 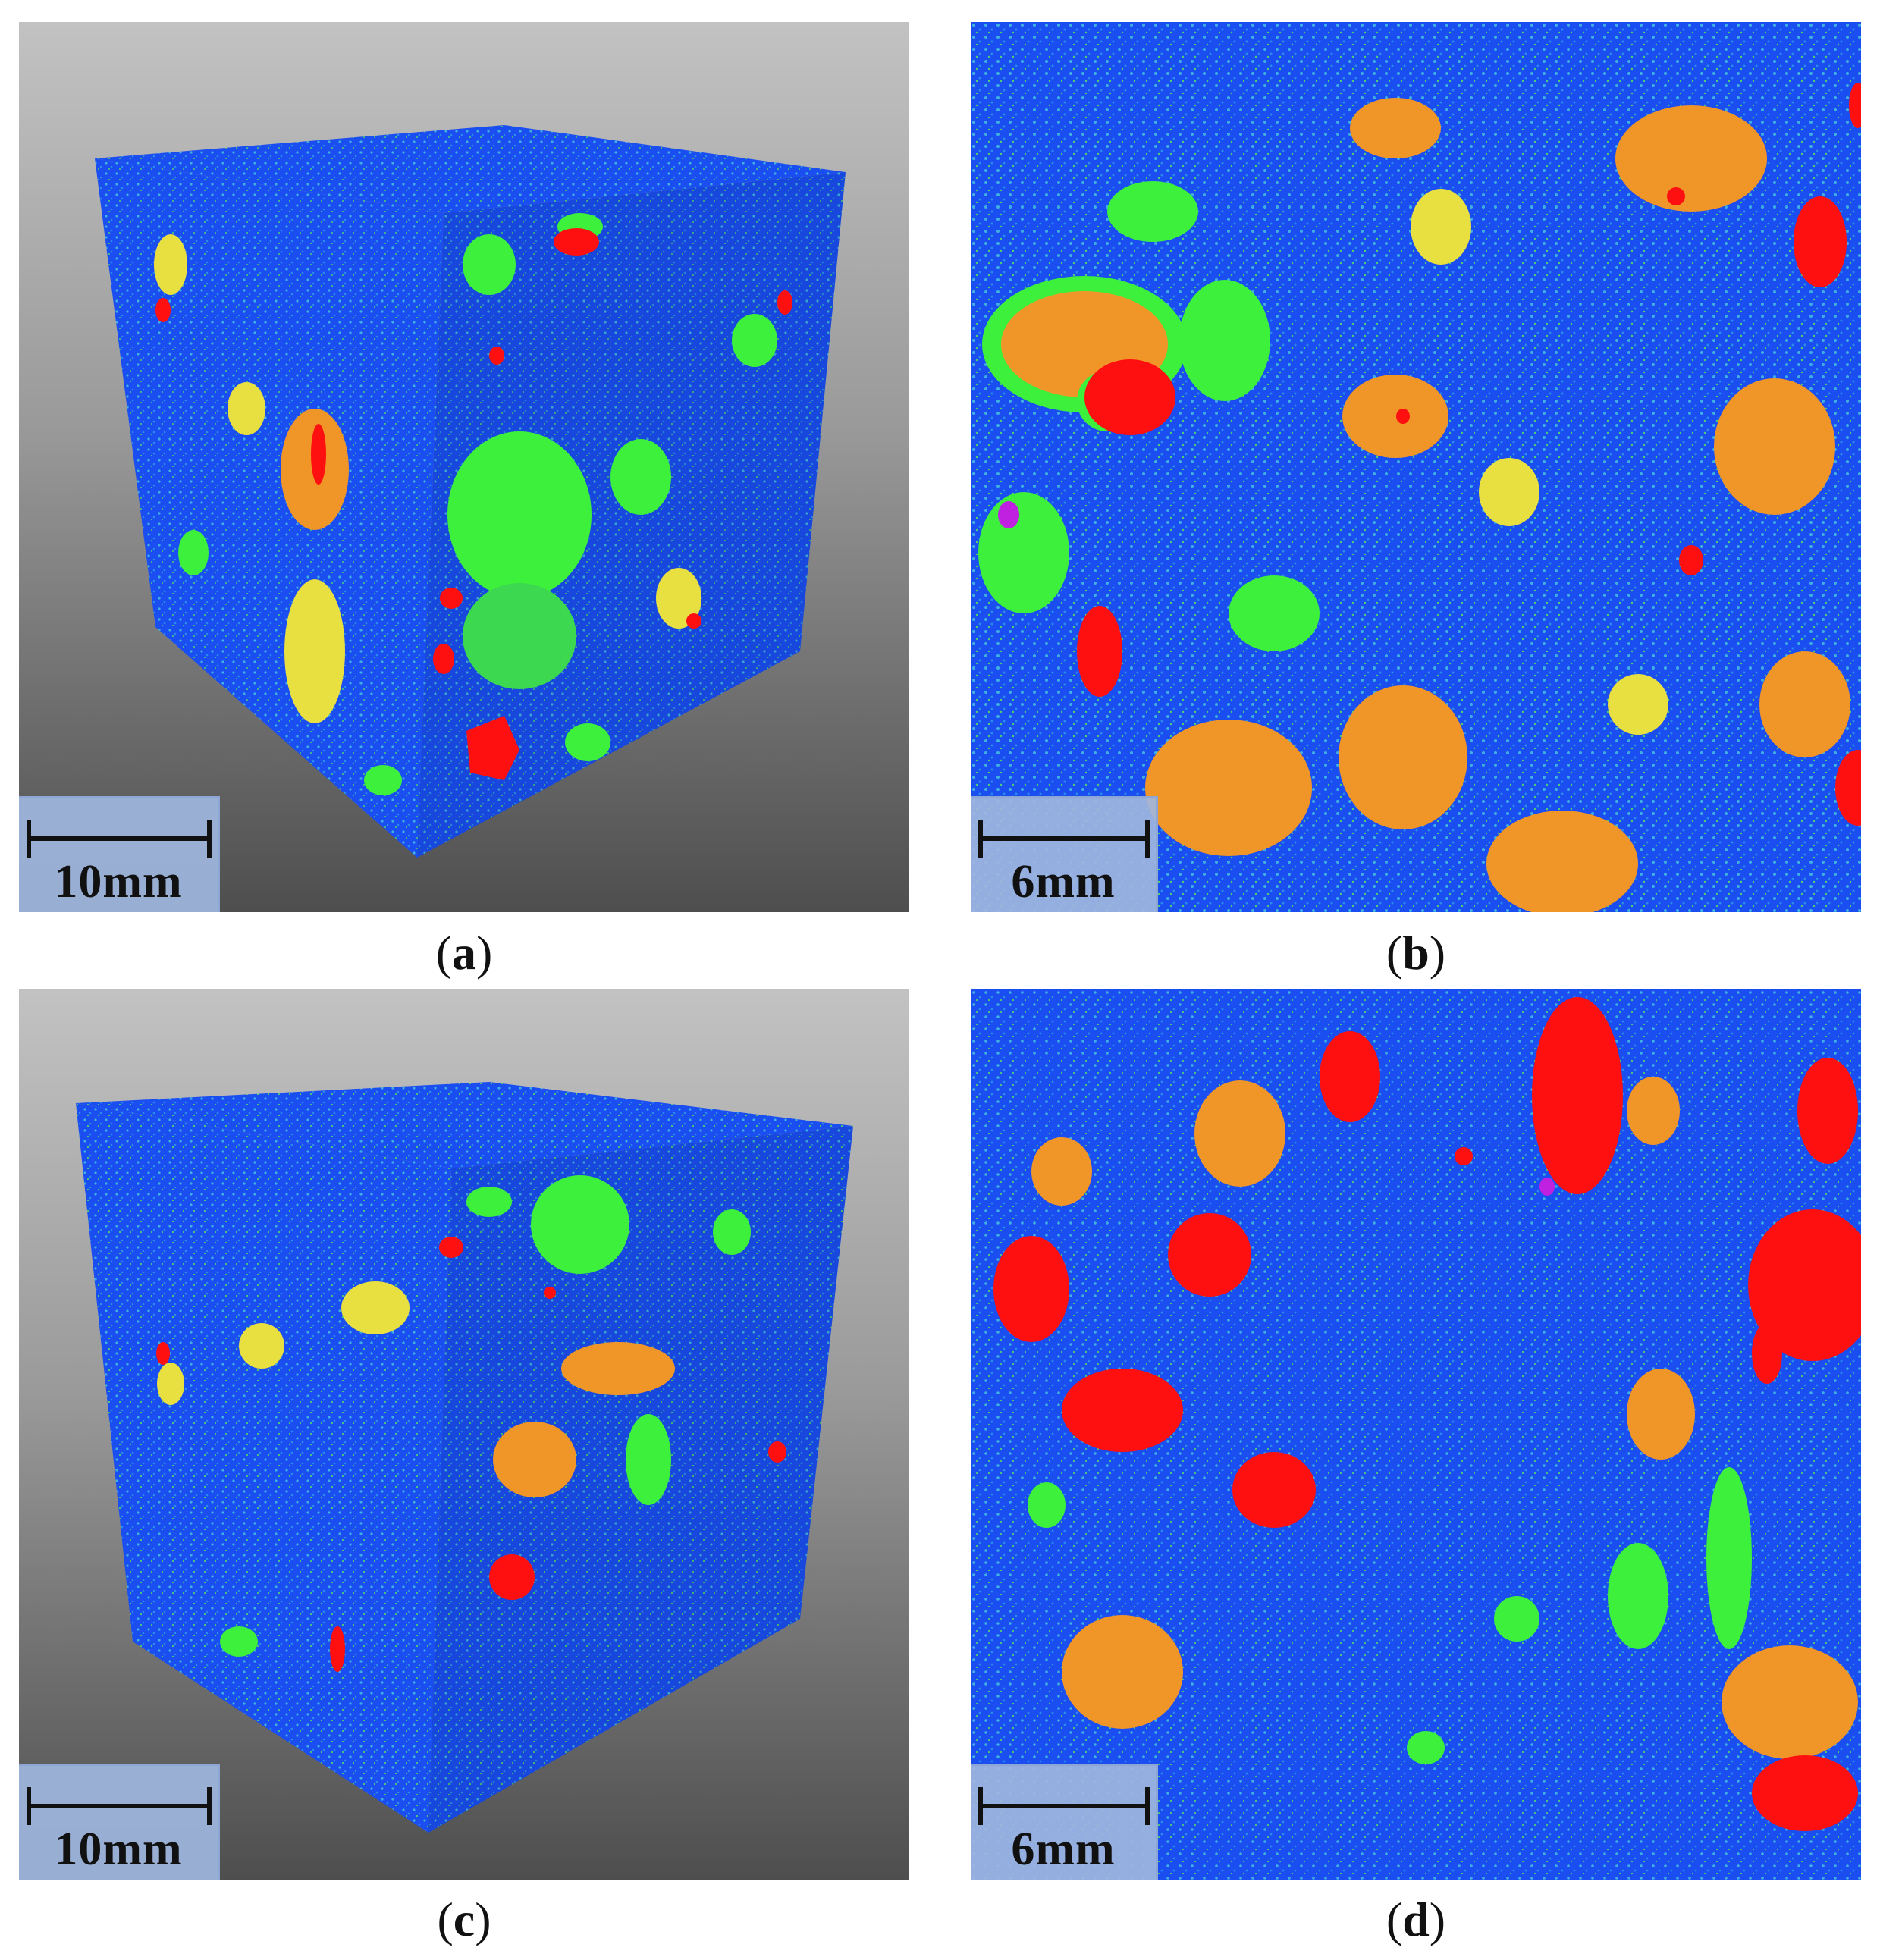 I want to click on caption-c: (c), so click(x=464, y=1920).